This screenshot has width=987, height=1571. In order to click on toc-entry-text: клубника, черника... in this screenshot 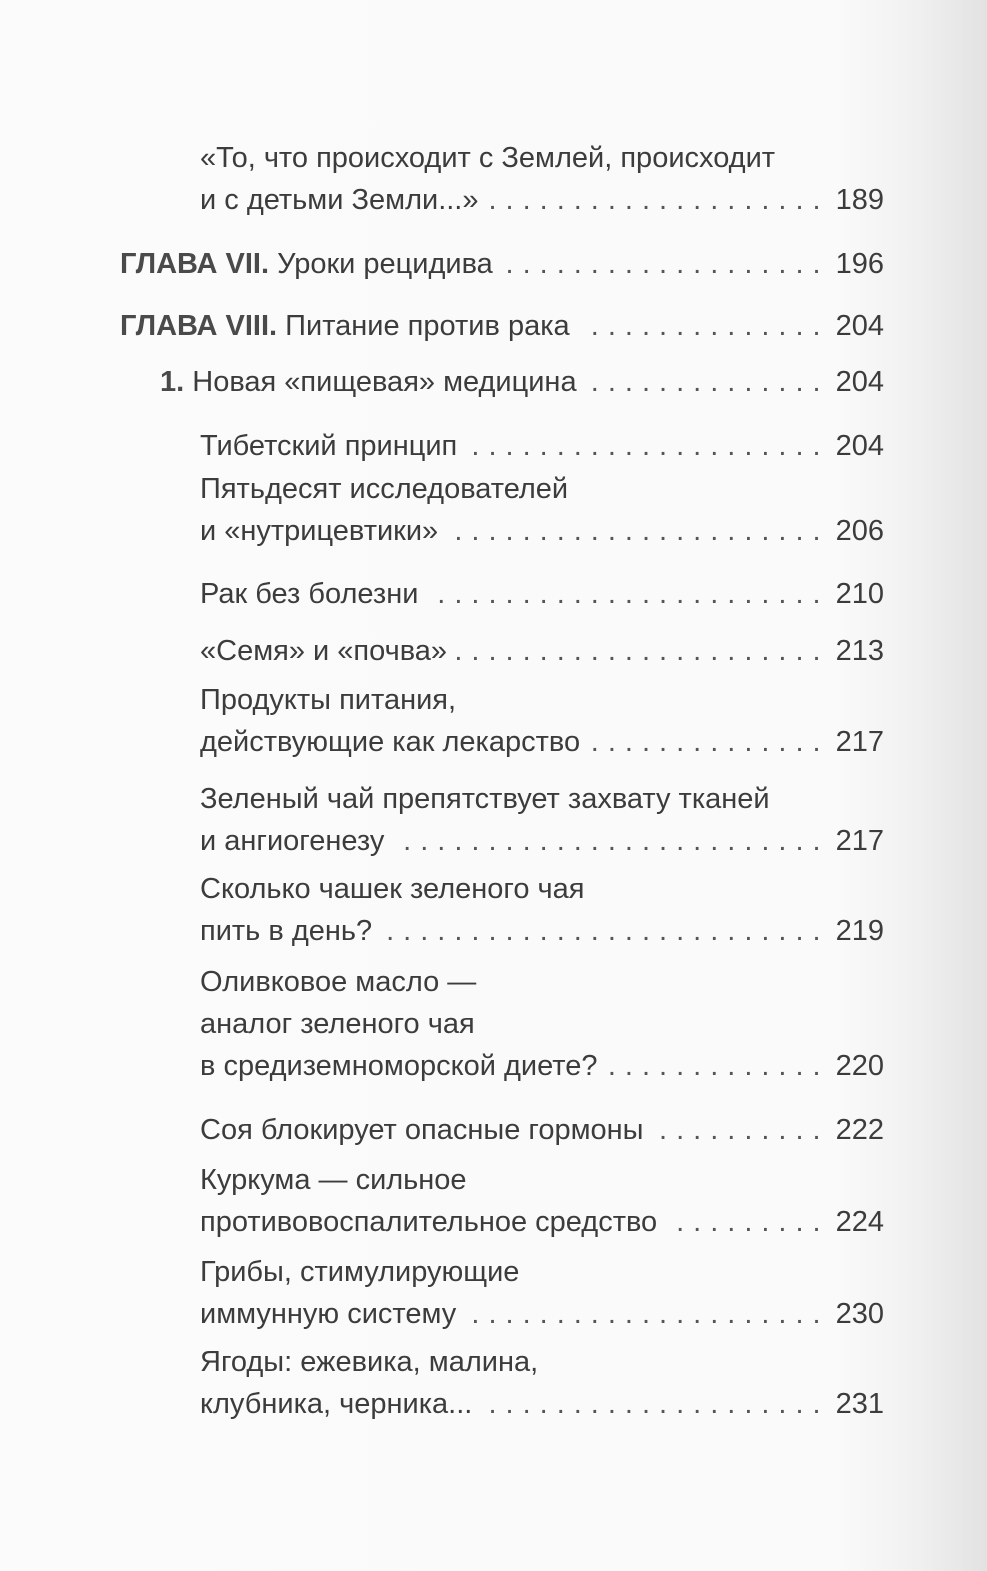, I will do `click(336, 1404)`.